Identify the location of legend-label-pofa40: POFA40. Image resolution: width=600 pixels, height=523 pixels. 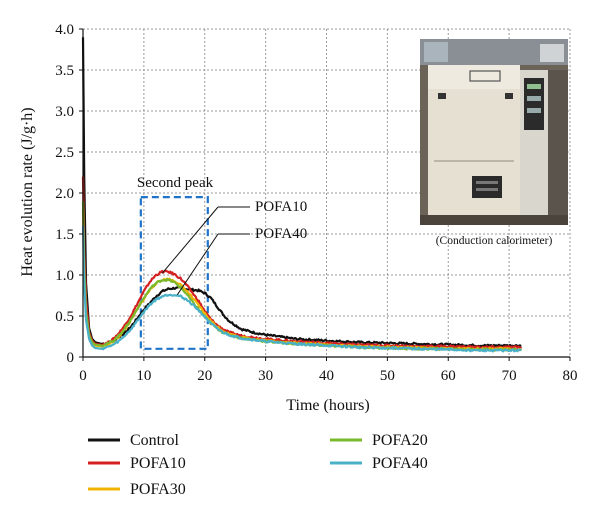
(400, 463).